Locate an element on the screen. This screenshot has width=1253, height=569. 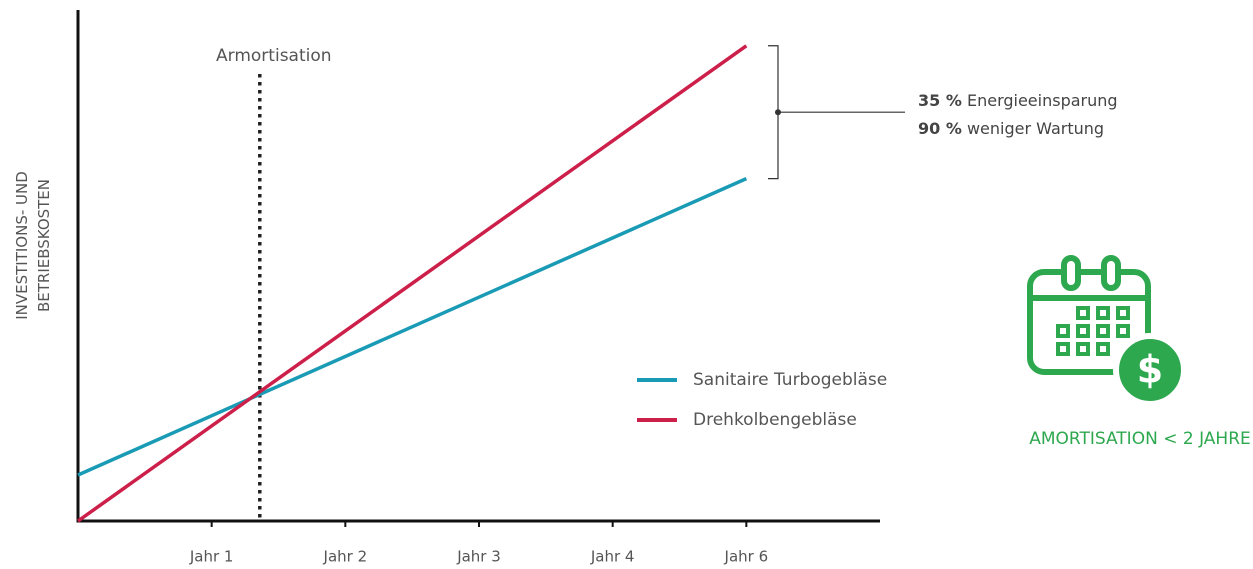
x-tick-label: Jahr 6 is located at coordinates (746, 557).